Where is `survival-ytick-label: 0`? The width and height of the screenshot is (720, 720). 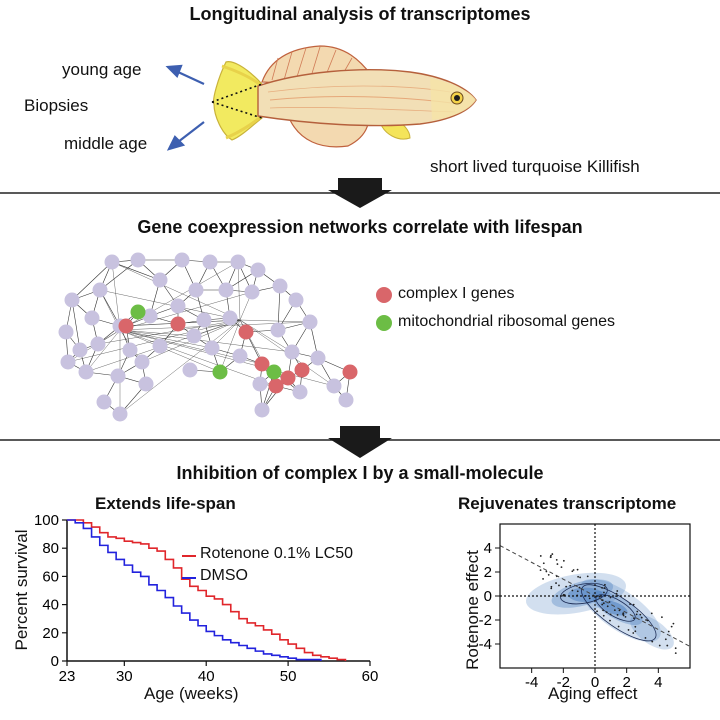 survival-ytick-label: 0 is located at coordinates (55, 661).